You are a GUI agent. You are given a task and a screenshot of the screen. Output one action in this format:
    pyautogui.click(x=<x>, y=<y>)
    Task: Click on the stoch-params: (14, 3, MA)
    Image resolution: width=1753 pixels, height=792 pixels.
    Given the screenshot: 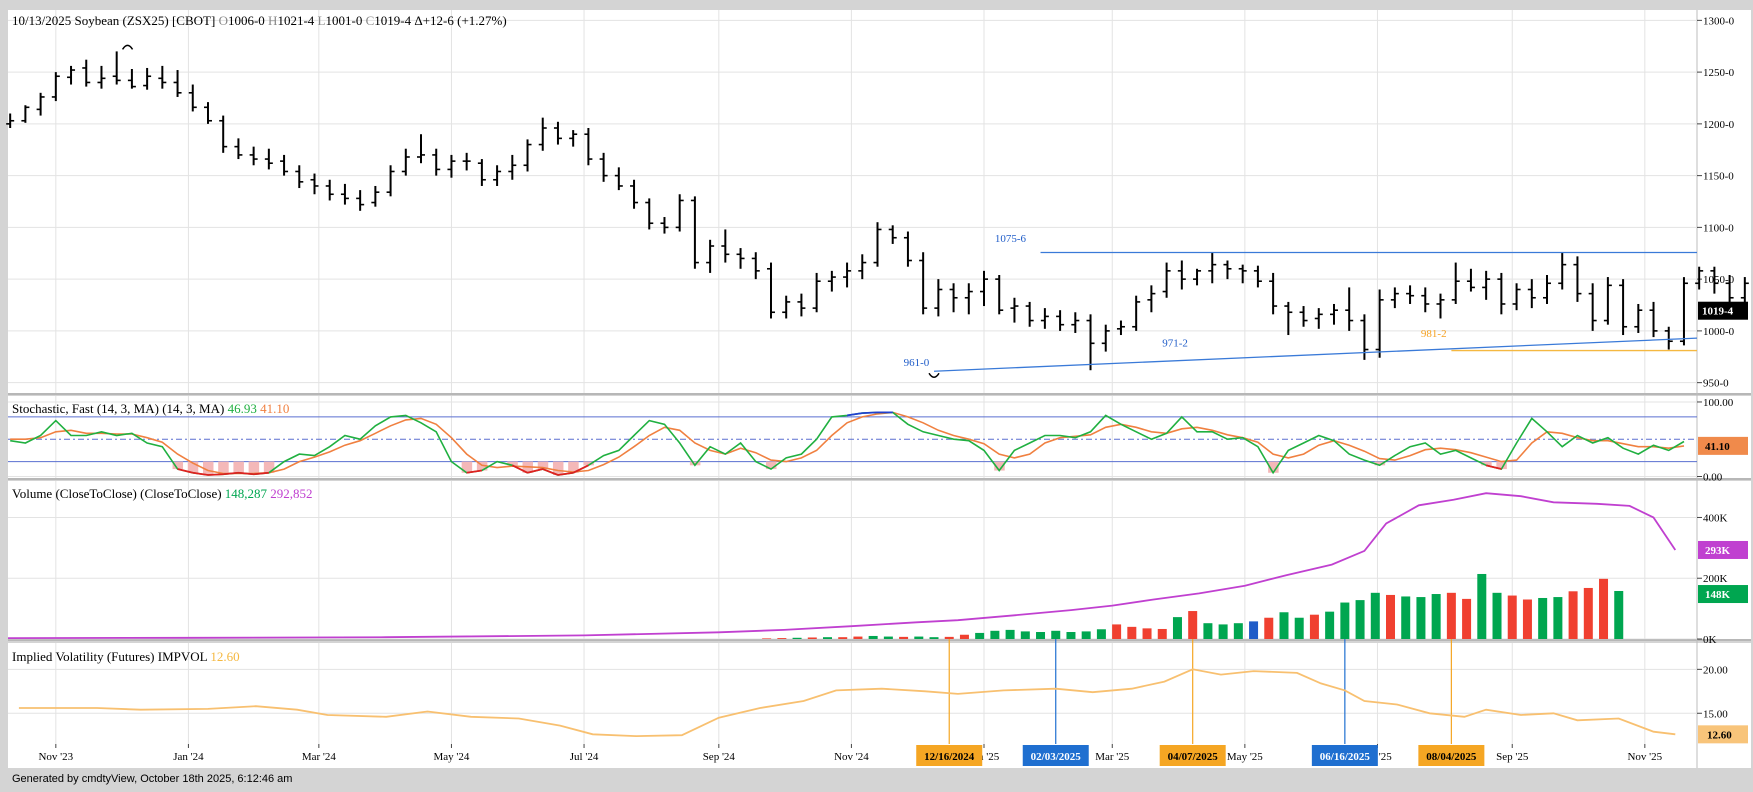 What is the action you would take?
    pyautogui.click(x=194, y=408)
    